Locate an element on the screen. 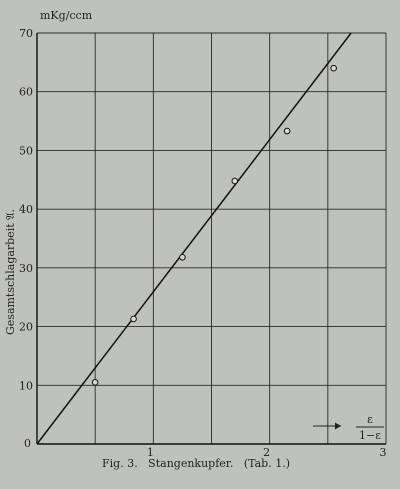  y-tick-label: 30 is located at coordinates (26, 268).